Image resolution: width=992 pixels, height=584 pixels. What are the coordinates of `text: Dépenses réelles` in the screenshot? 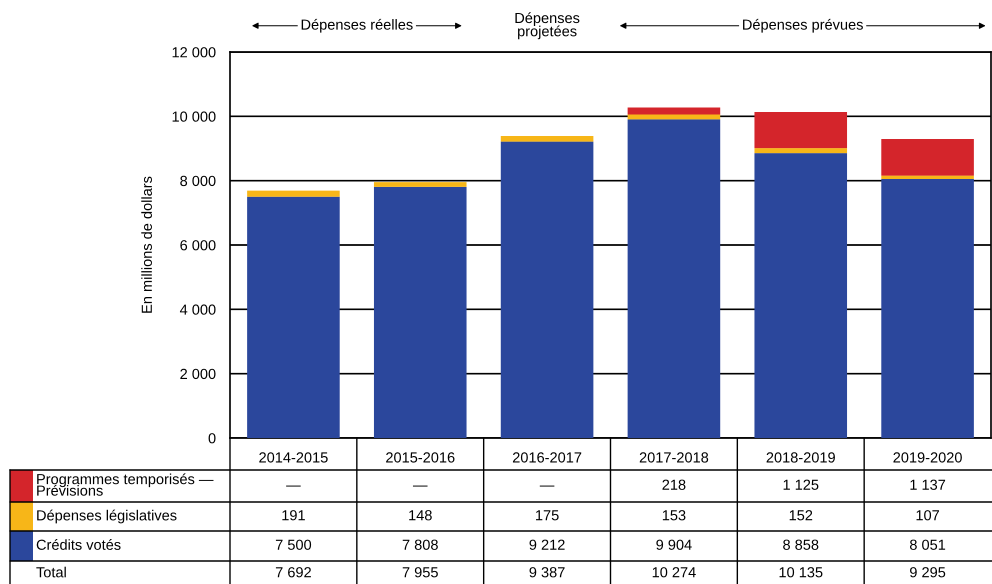 It's located at (357, 25).